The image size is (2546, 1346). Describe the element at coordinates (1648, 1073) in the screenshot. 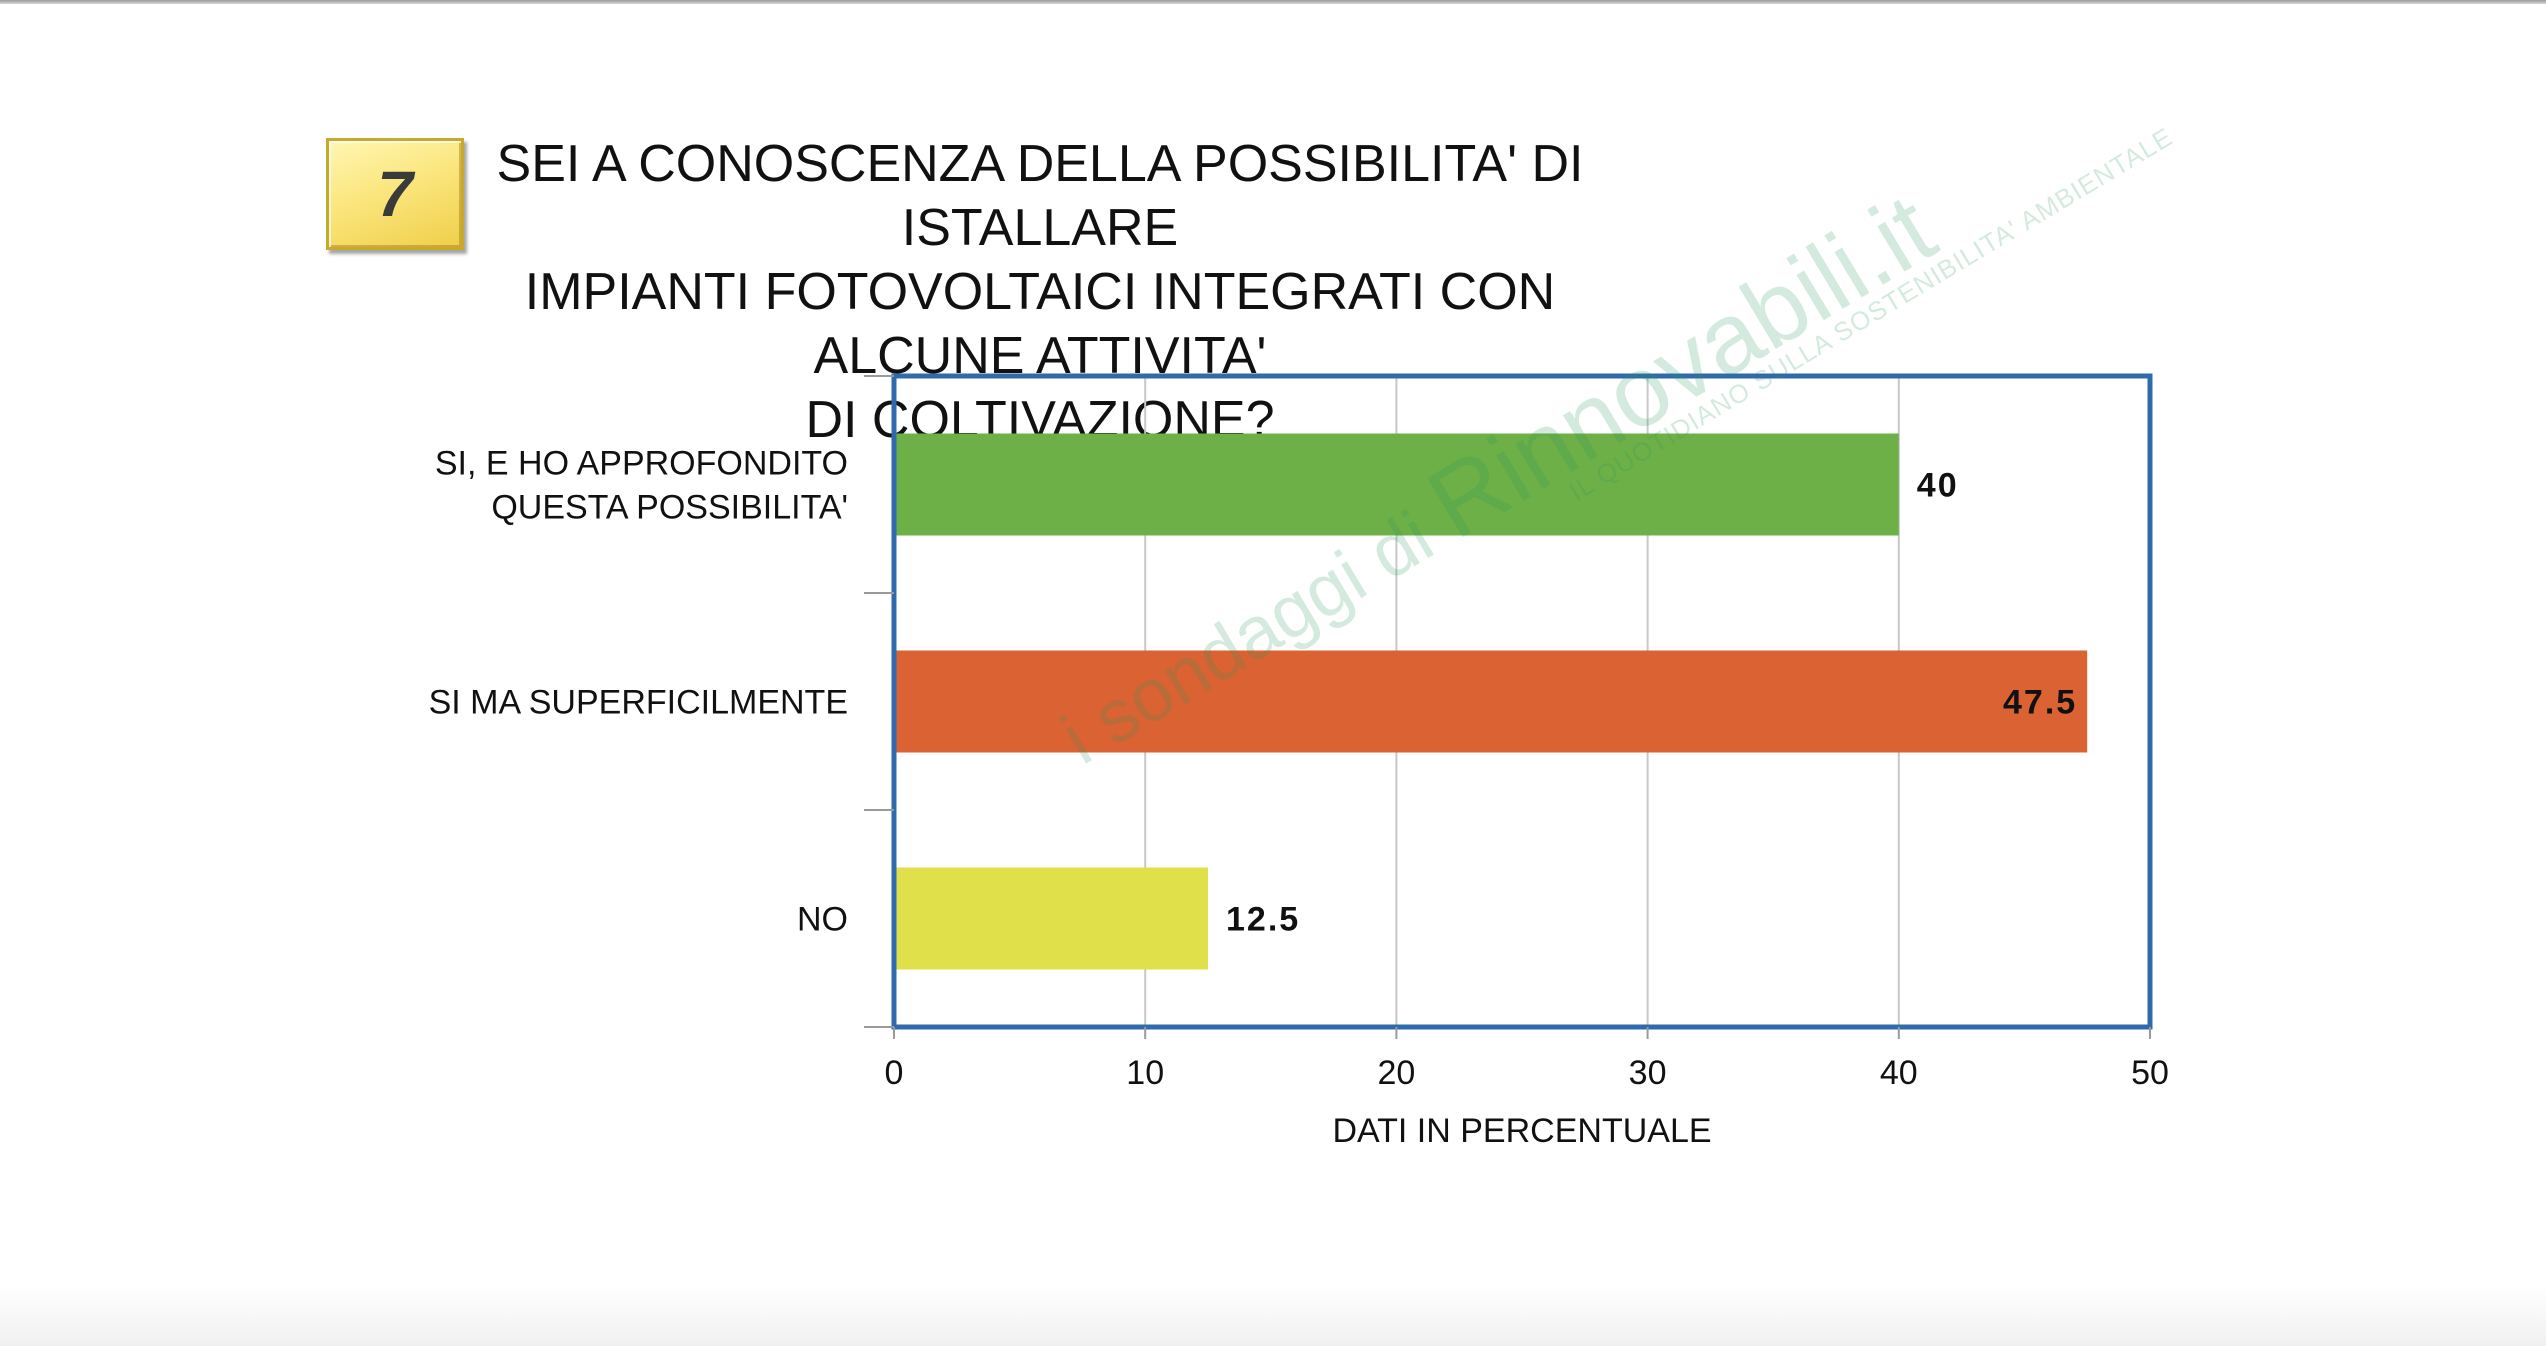

I see `x-tick-label-30: 30` at that location.